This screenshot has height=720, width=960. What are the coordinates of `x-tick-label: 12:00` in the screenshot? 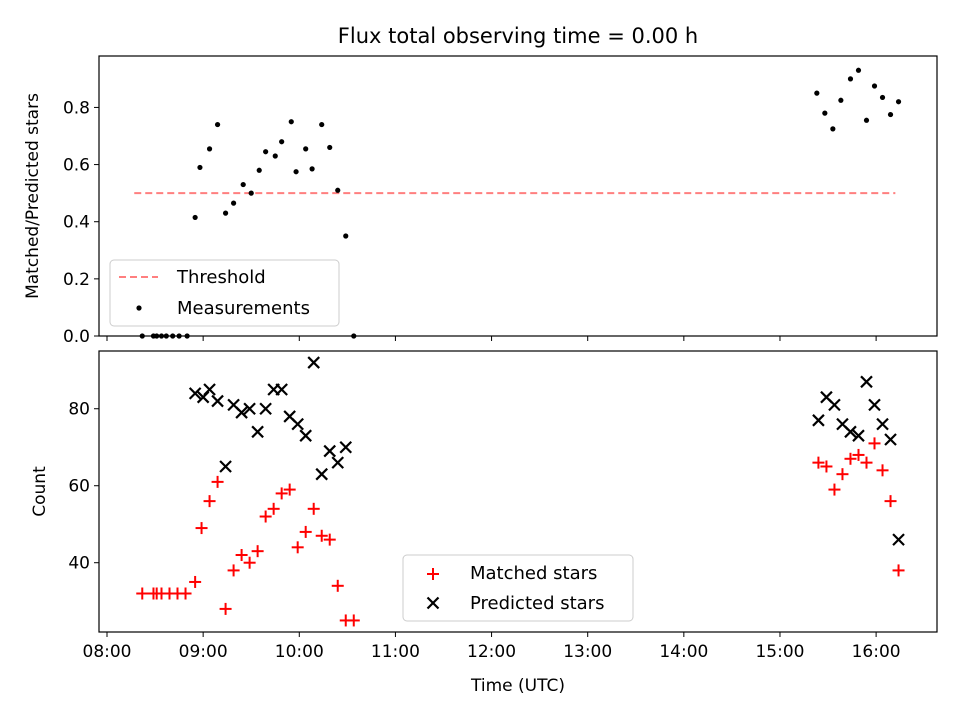 It's located at (491, 652).